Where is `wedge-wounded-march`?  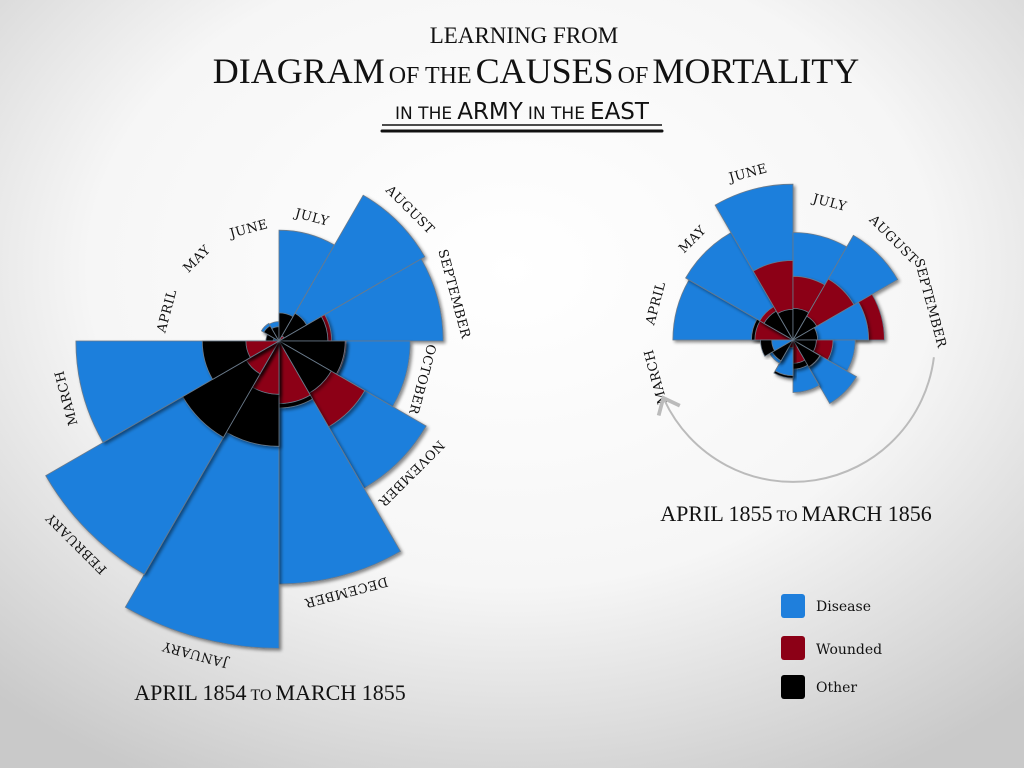 wedge-wounded-march is located at coordinates (263, 349).